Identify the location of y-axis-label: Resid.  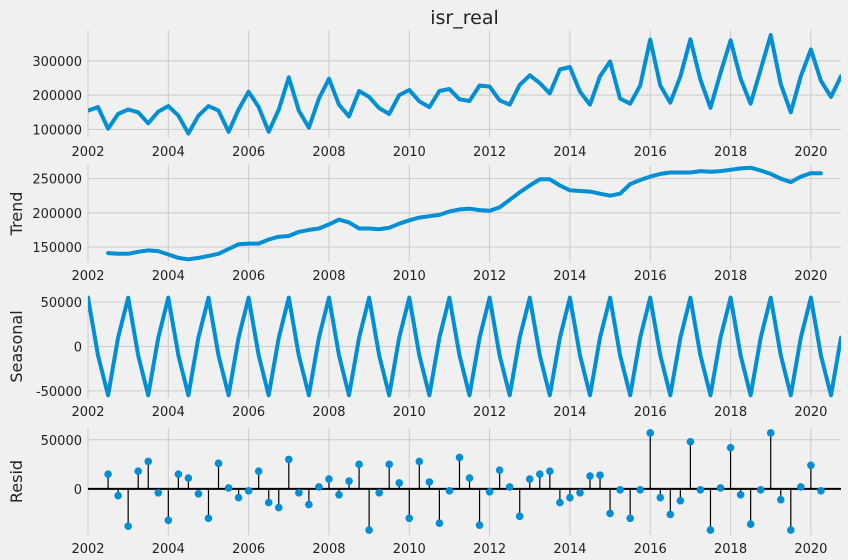
(16, 481).